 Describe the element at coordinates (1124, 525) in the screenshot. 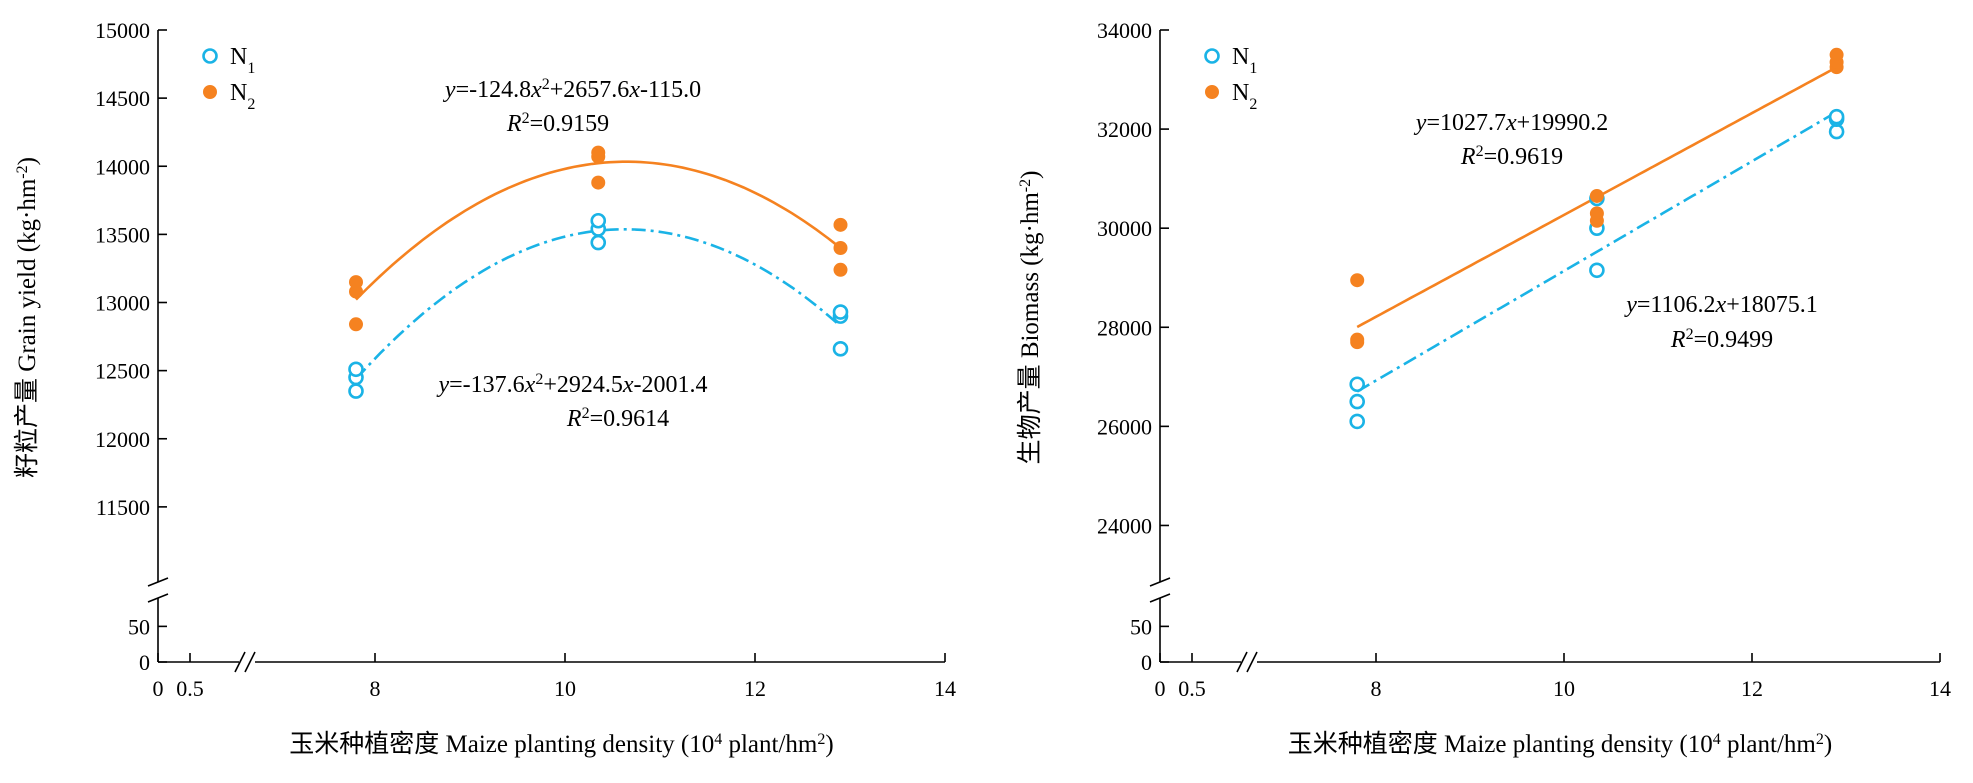

I see `y-tick-label: 24000` at that location.